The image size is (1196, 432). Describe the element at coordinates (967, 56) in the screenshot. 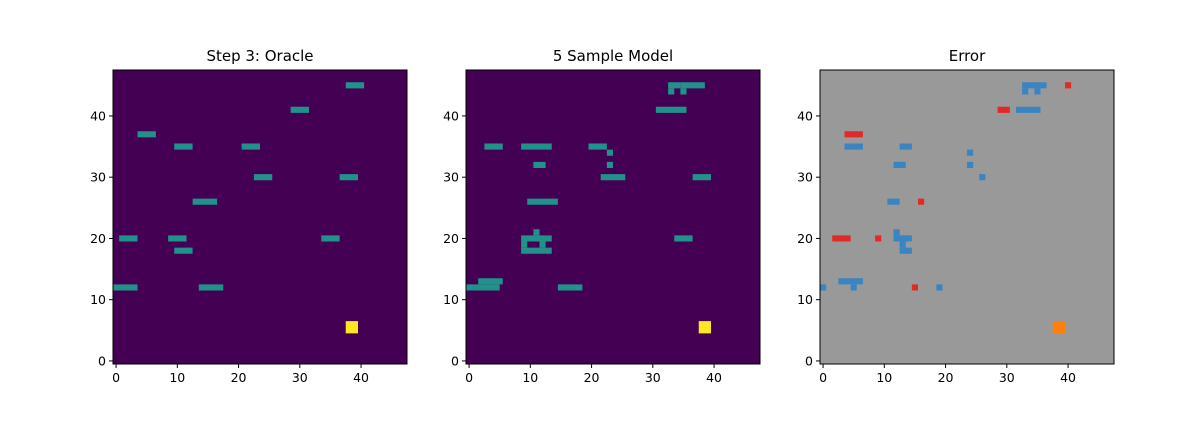

I see `panel-title: Error` at that location.